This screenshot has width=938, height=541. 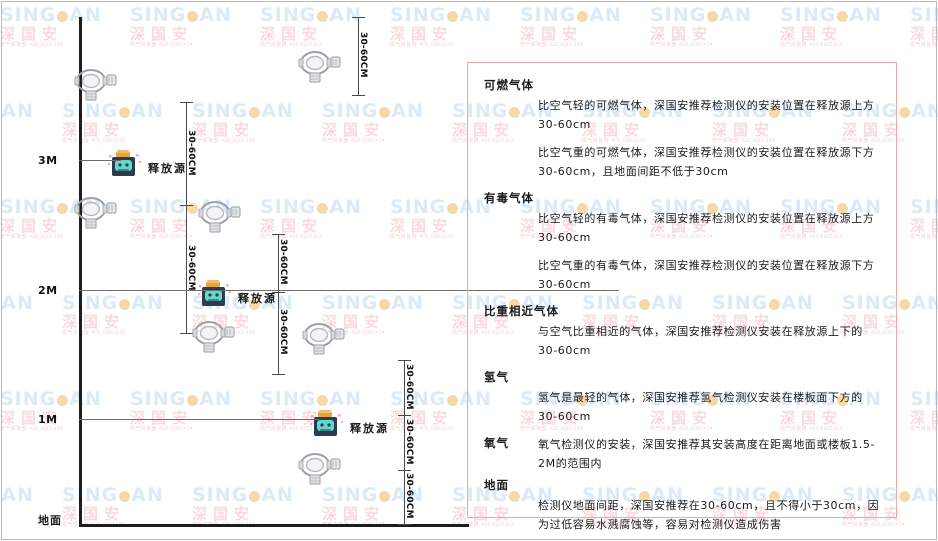 I want to click on section-body: 氢气是最轻的气体，深国安推荐氢气检测仪安装在楼板面下方的30-60cm, so click(x=710, y=407).